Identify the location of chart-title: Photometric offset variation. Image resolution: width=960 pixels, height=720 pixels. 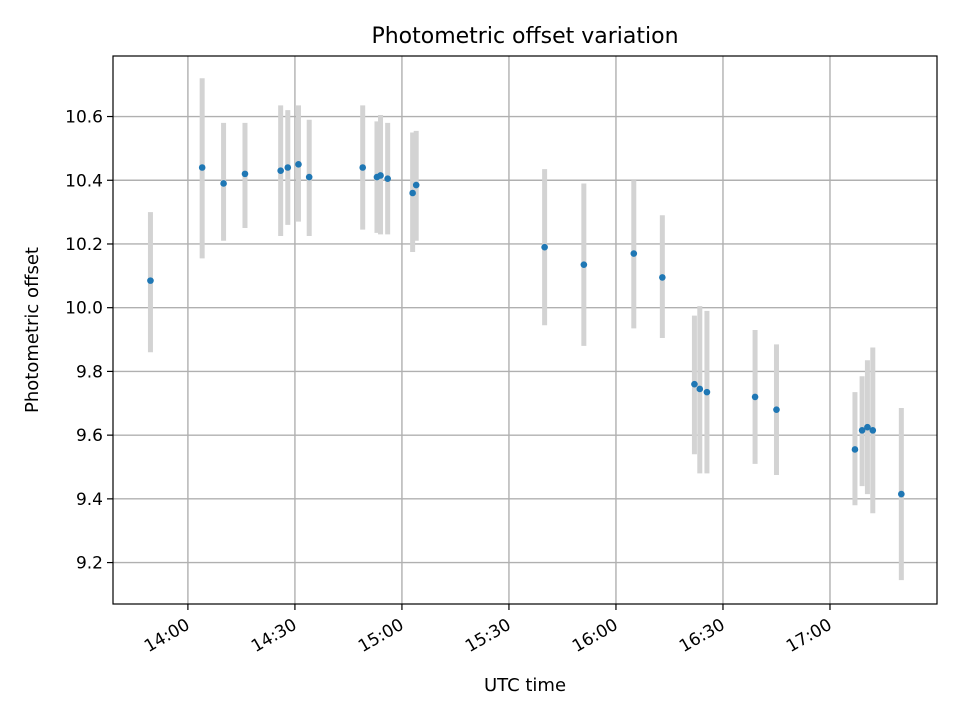
(524, 36).